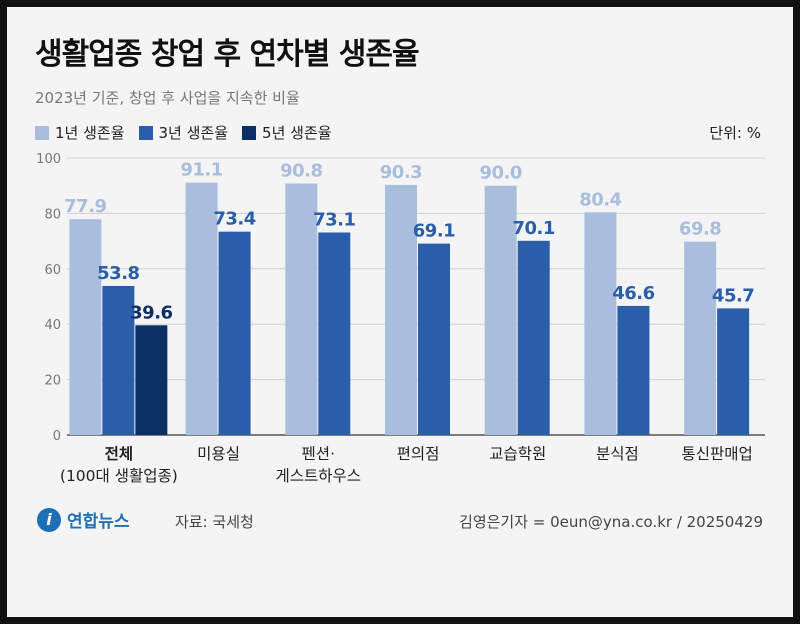  Describe the element at coordinates (119, 454) in the screenshot. I see `category-label-0-0: 전체` at that location.